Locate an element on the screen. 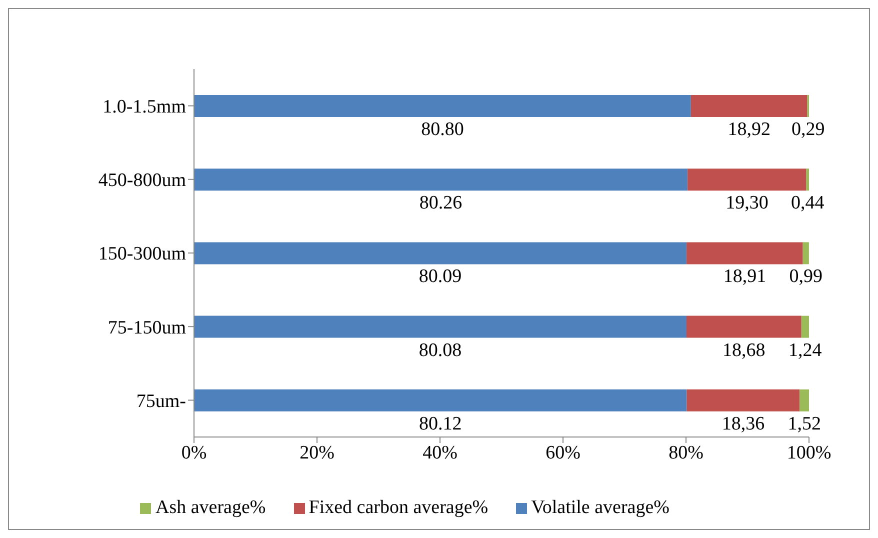 The width and height of the screenshot is (878, 538). x-tick-label: 20% is located at coordinates (317, 453).